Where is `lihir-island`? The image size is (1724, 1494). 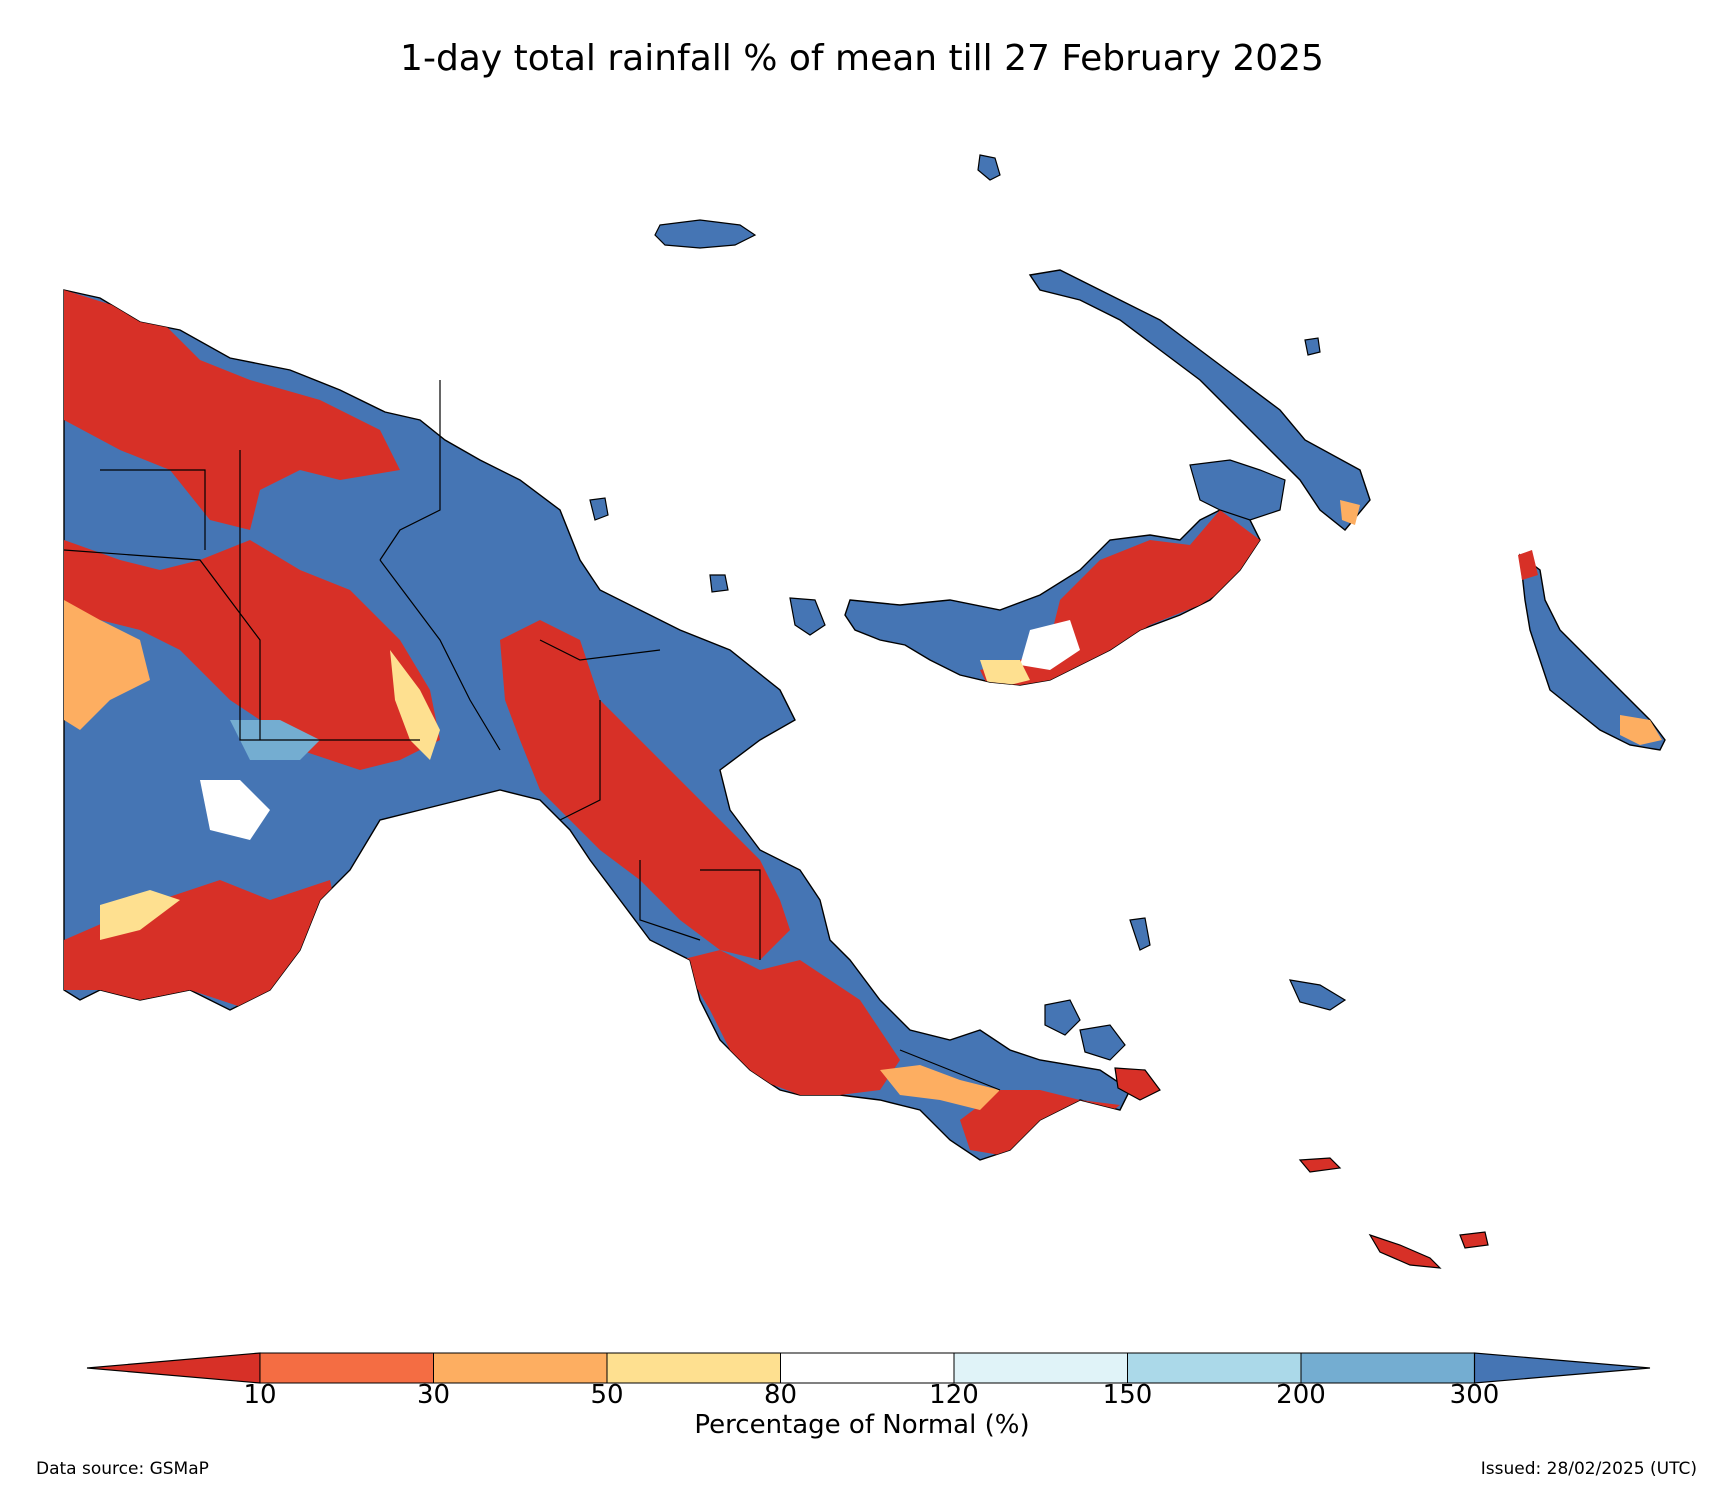 lihir-island is located at coordinates (1312, 346).